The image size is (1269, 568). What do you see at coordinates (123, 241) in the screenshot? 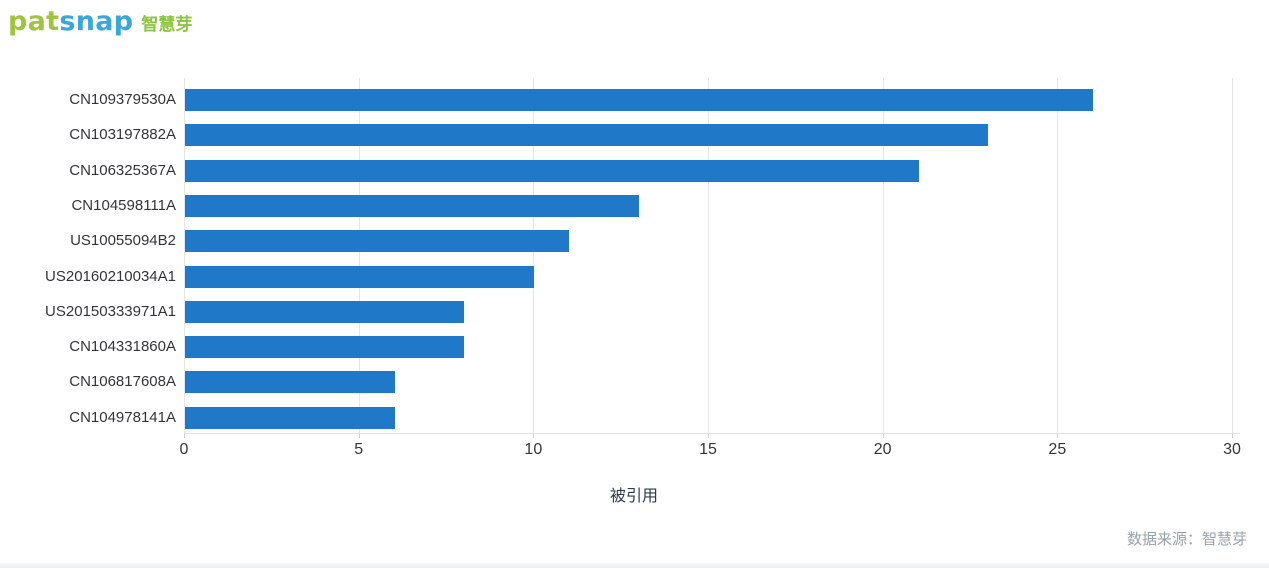
I see `category-label: US10055094B2` at bounding box center [123, 241].